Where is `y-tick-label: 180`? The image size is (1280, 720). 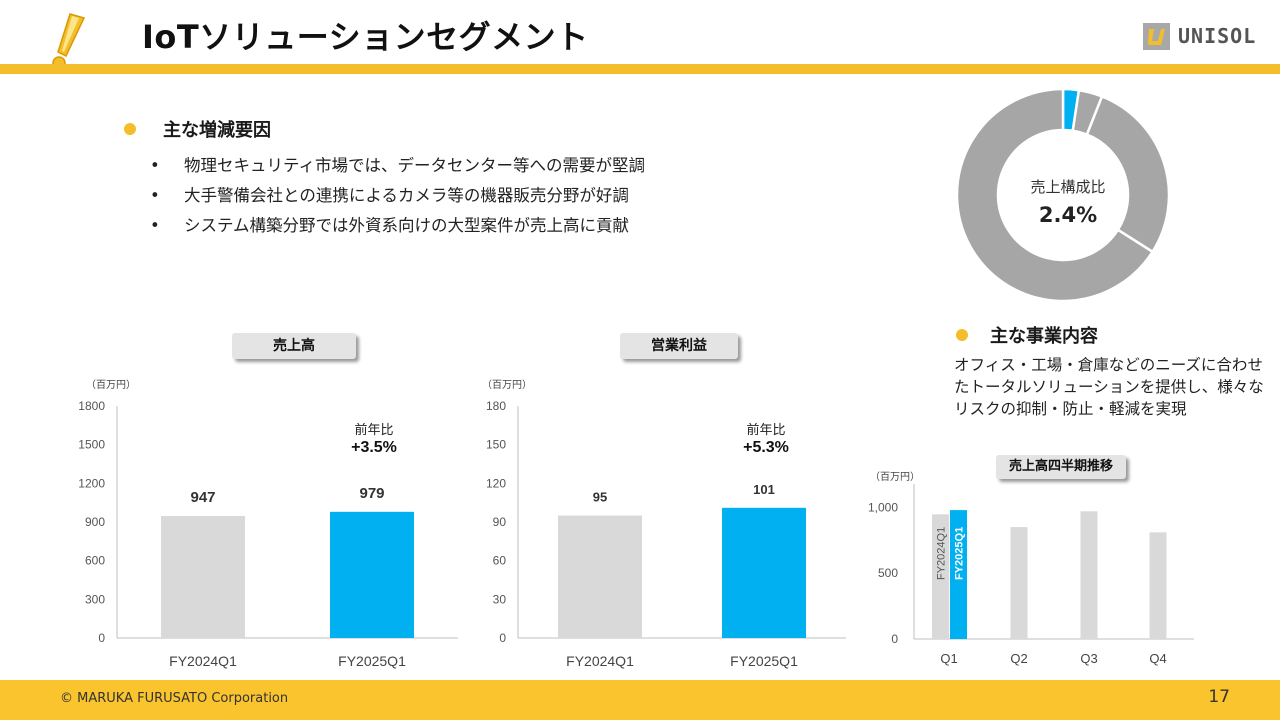 y-tick-label: 180 is located at coordinates (496, 406).